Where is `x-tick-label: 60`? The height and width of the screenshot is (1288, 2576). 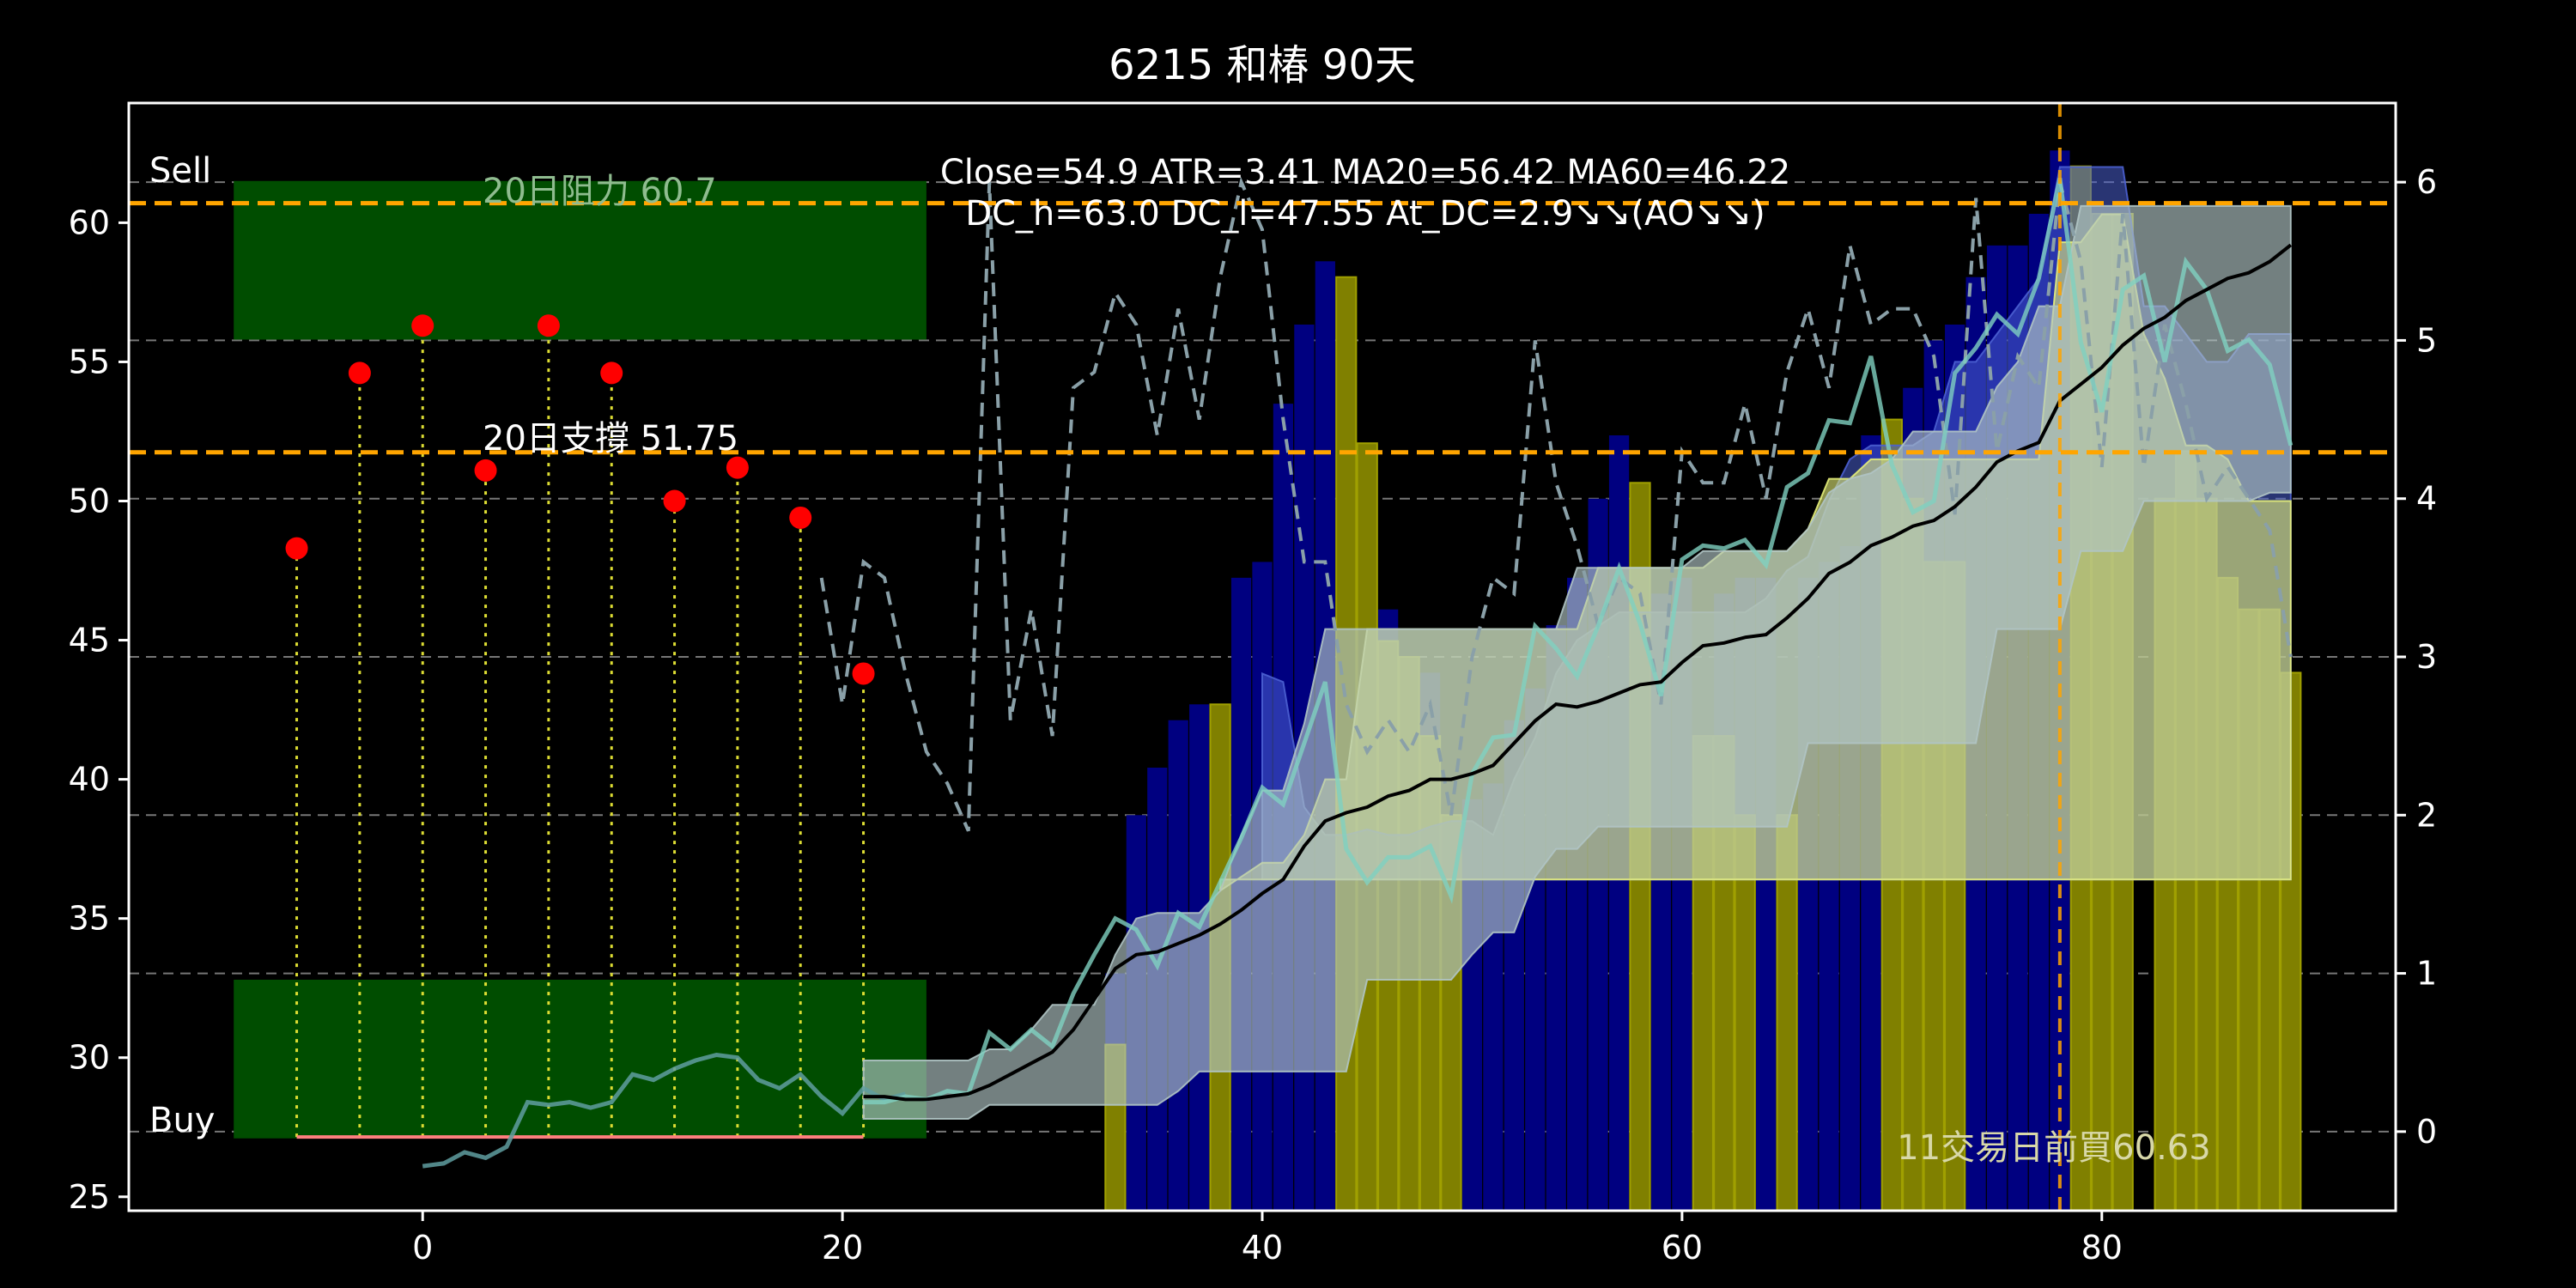
x-tick-label: 60 is located at coordinates (1682, 1248).